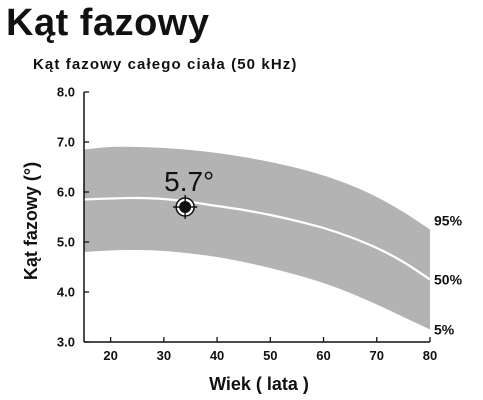 The width and height of the screenshot is (483, 400). What do you see at coordinates (108, 23) in the screenshot?
I see `page-title: Kąt fazowy` at bounding box center [108, 23].